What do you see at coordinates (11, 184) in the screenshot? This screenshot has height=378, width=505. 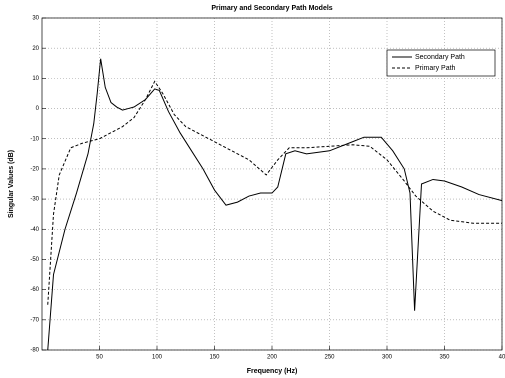 I see `y-axis-label: Singular Values (dB)` at bounding box center [11, 184].